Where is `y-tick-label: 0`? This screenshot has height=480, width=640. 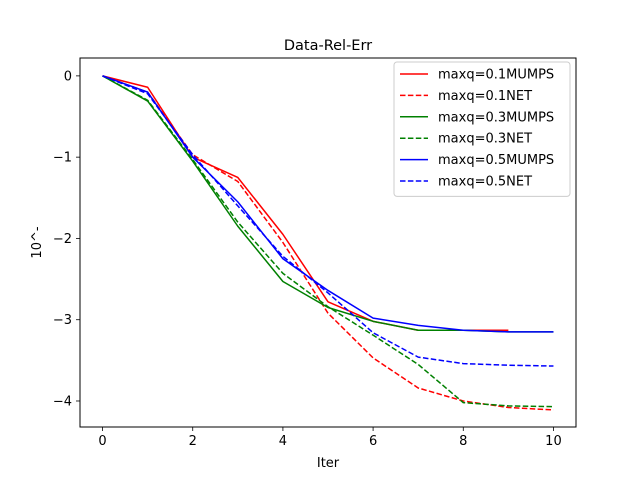 y-tick-label: 0 is located at coordinates (68, 76).